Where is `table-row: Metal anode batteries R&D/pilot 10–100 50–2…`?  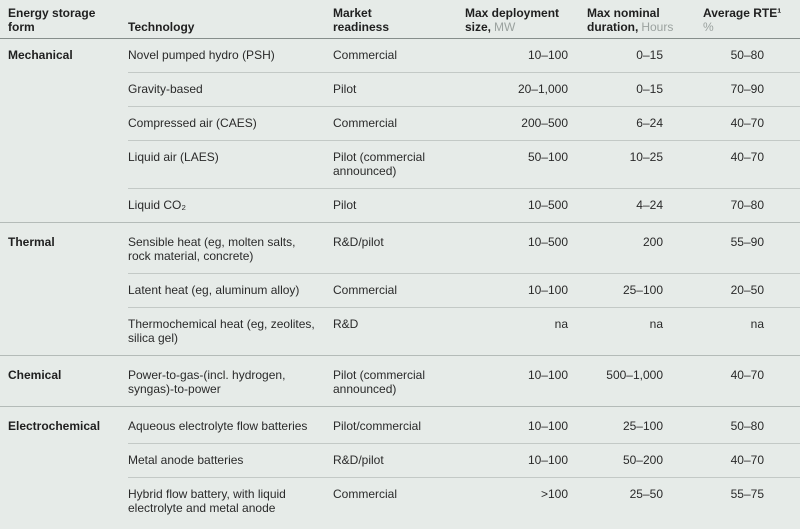
table-row: Metal anode batteries R&D/pilot 10–100 50–2… is located at coordinates (400, 460).